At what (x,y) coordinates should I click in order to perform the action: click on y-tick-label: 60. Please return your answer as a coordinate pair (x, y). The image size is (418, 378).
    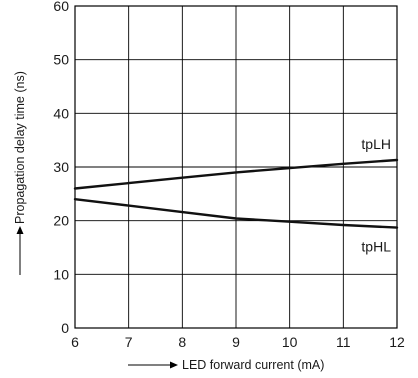
    Looking at the image, I should click on (61, 7).